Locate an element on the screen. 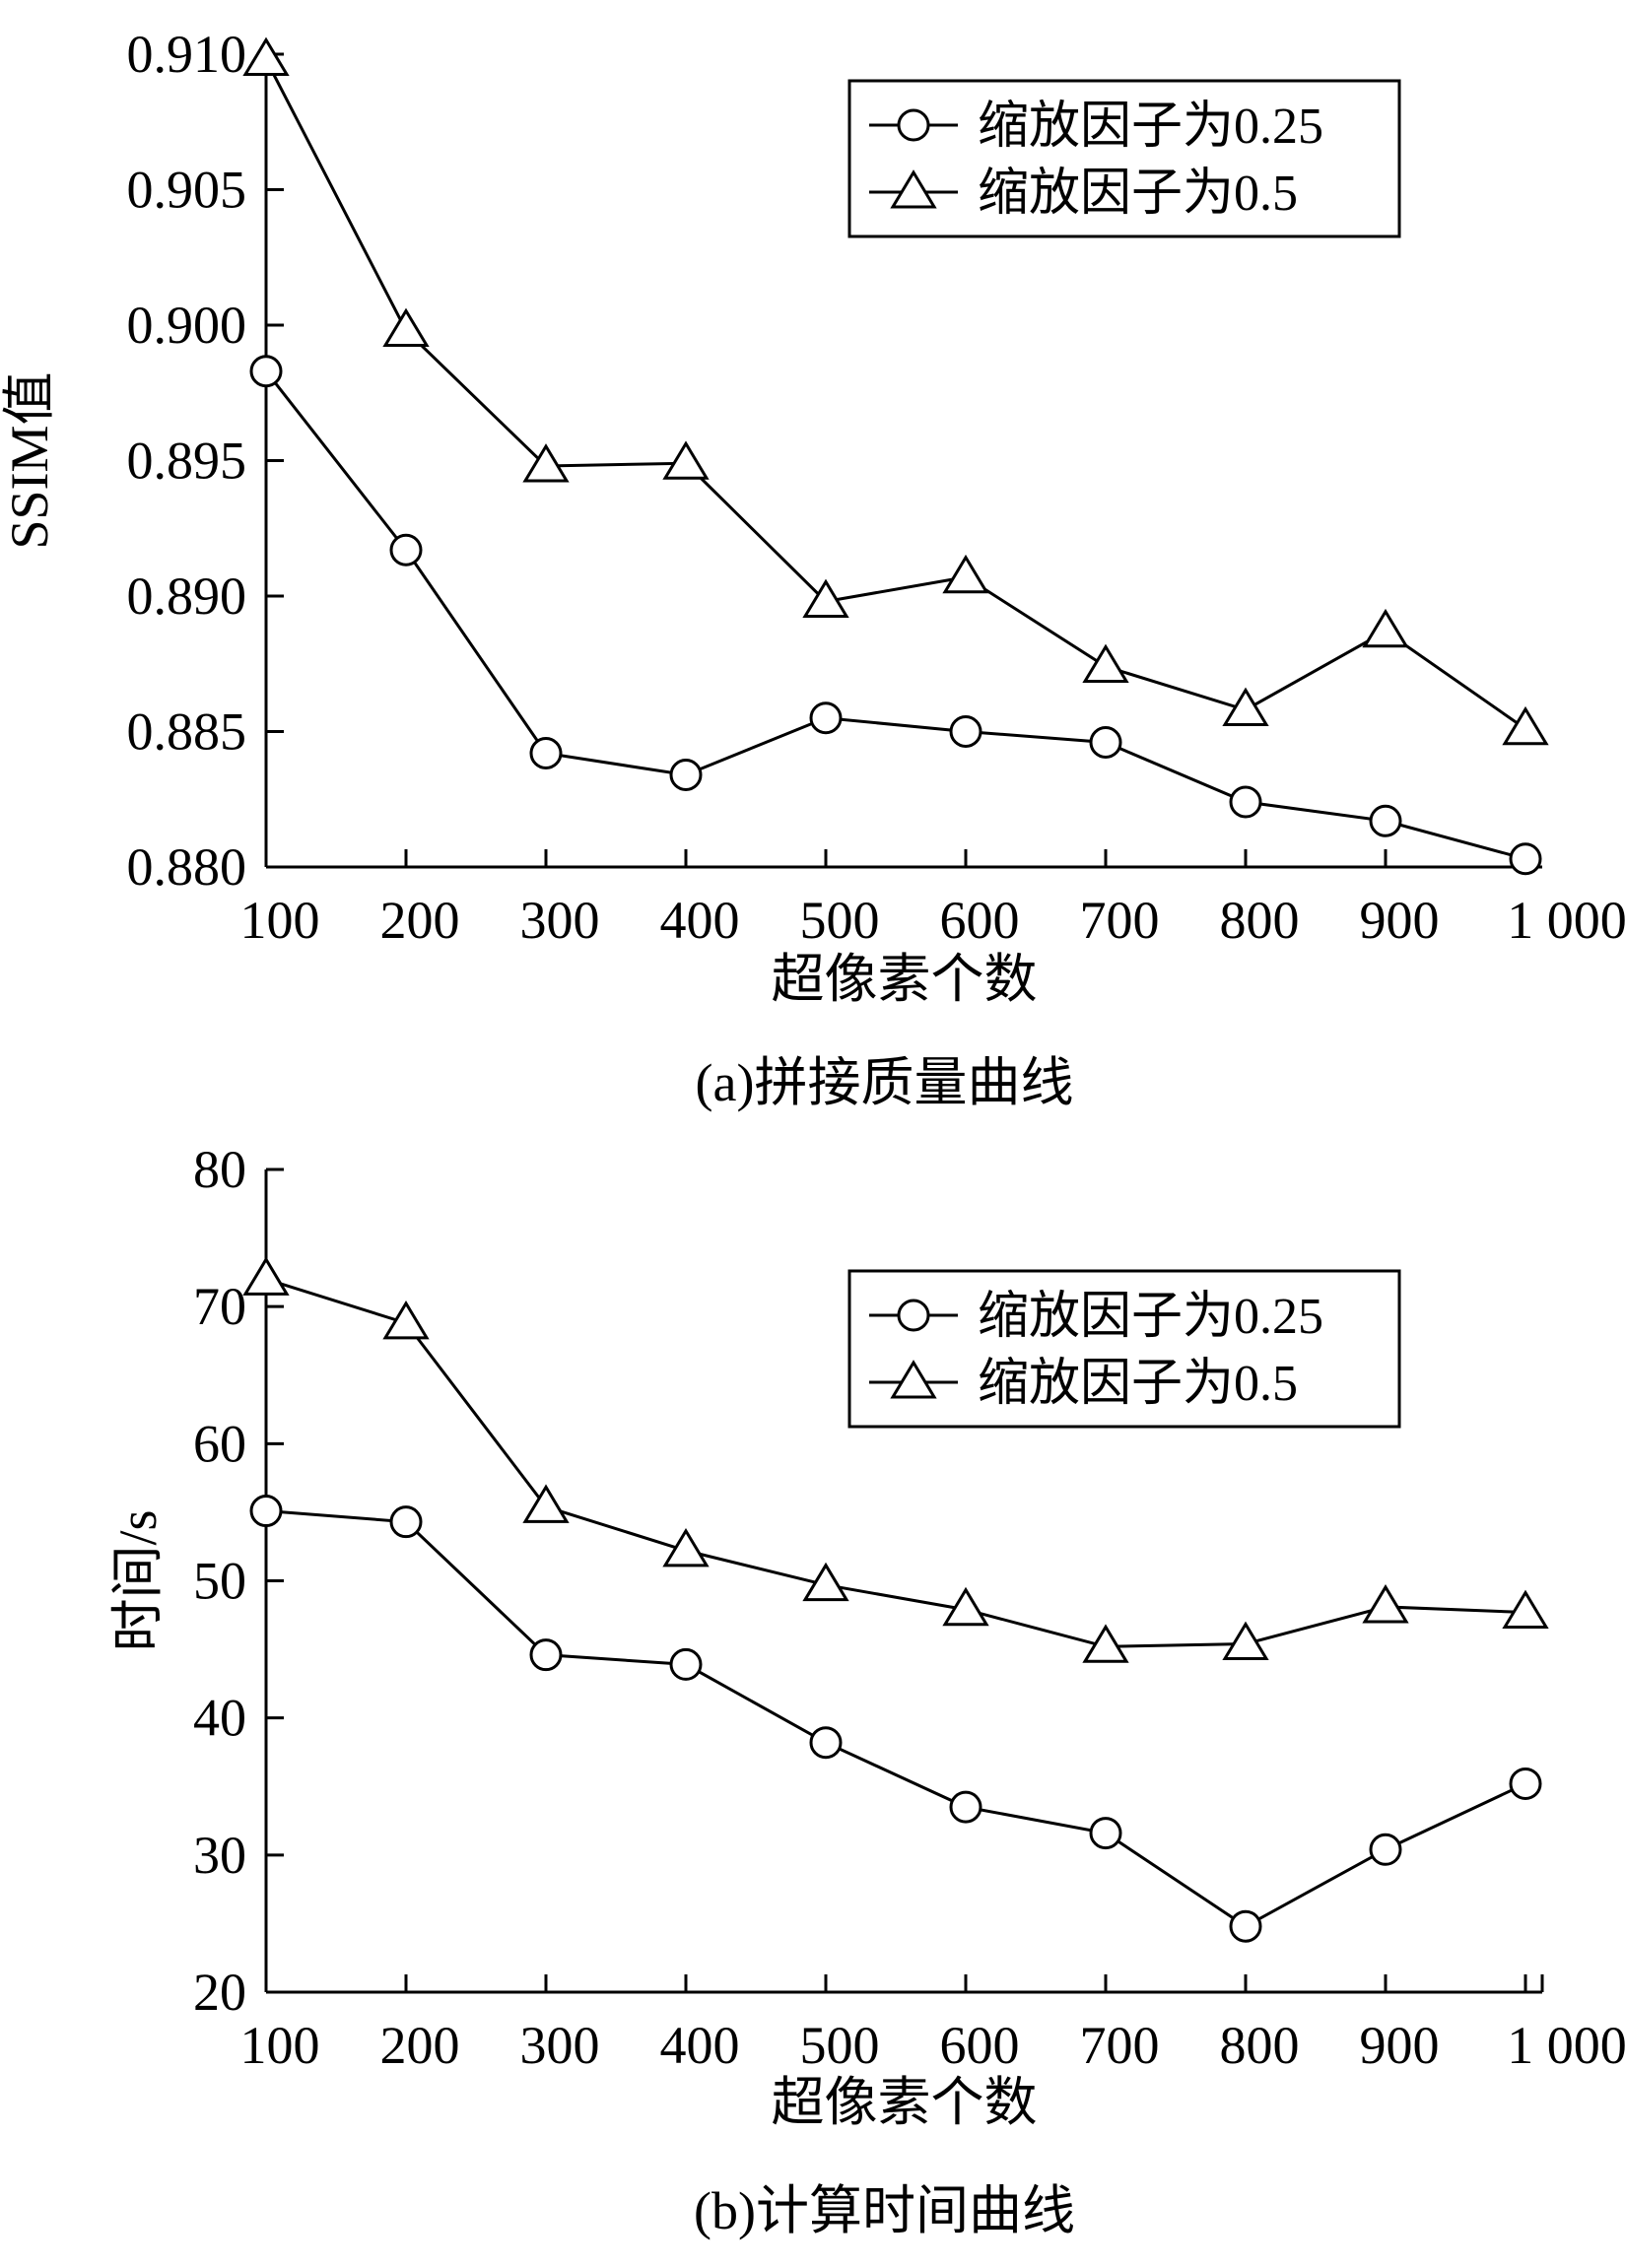 Image resolution: width=1625 pixels, height=2268 pixels. panel-caption: (a)拼接质量曲线 is located at coordinates (885, 1082).